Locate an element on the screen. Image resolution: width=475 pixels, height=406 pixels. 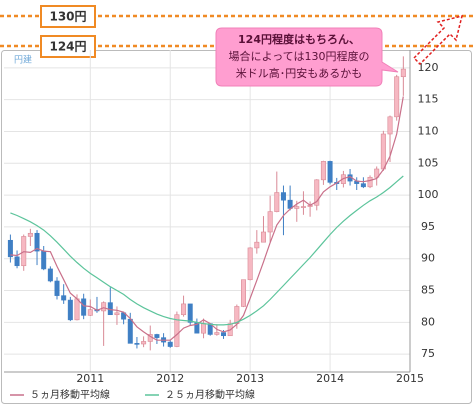
level-label: 124円 is located at coordinates (67, 47).